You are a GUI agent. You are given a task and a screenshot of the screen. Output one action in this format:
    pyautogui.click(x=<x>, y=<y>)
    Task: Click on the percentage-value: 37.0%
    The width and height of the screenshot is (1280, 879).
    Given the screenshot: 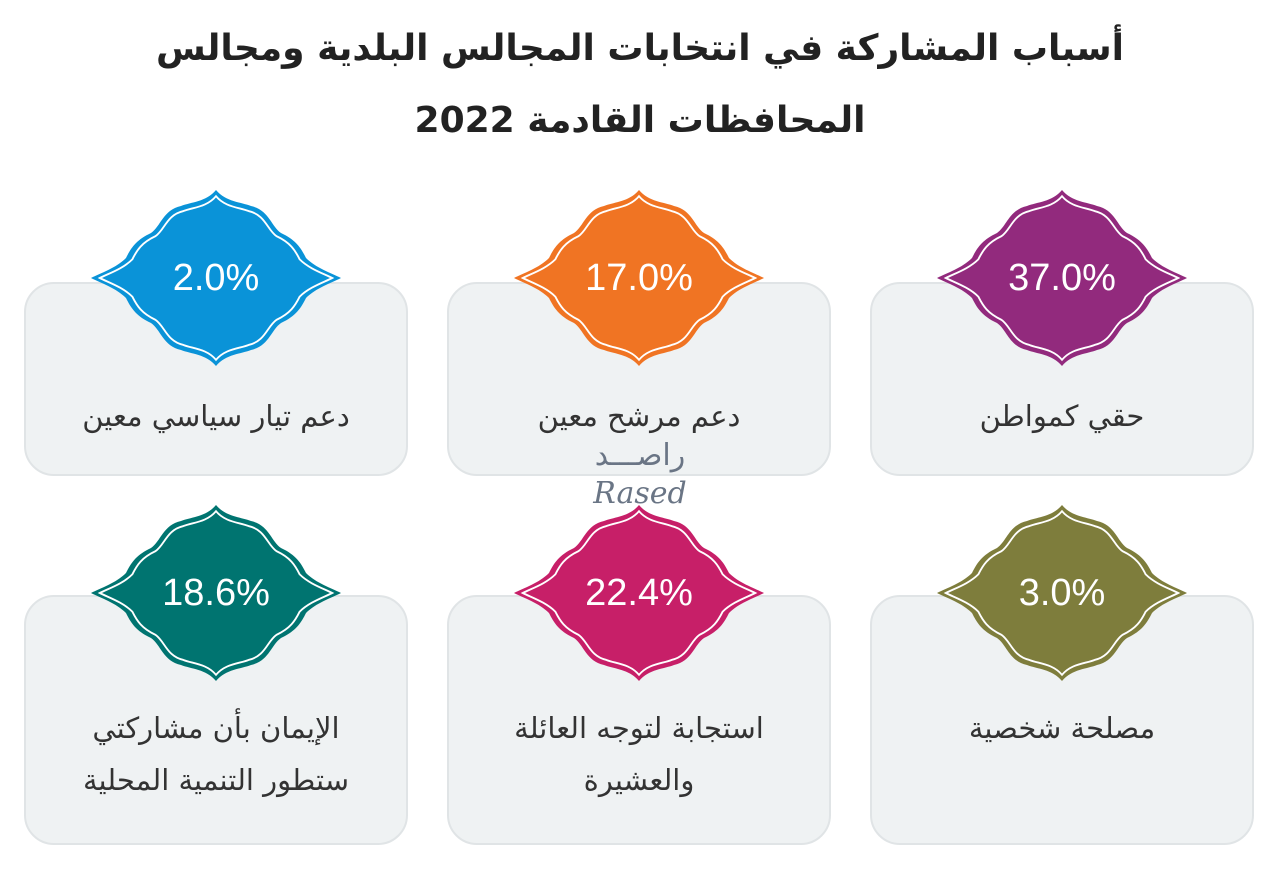 What is the action you would take?
    pyautogui.click(x=1062, y=277)
    